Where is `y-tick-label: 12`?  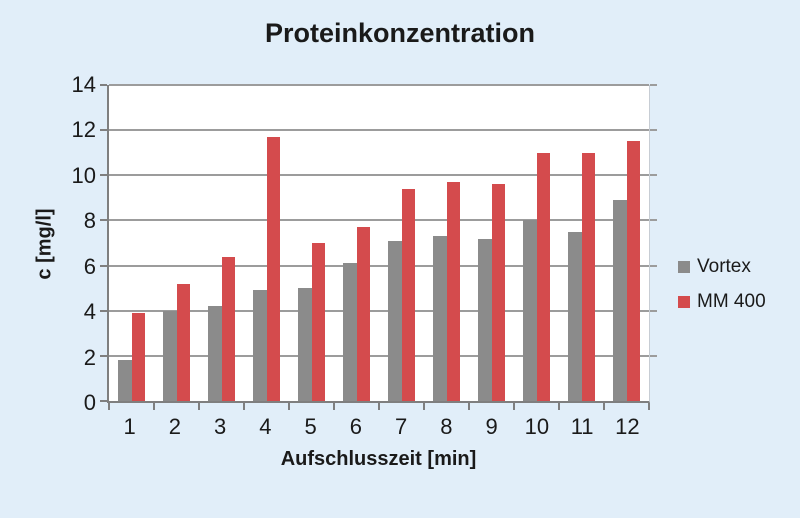 y-tick-label: 12 is located at coordinates (83, 130).